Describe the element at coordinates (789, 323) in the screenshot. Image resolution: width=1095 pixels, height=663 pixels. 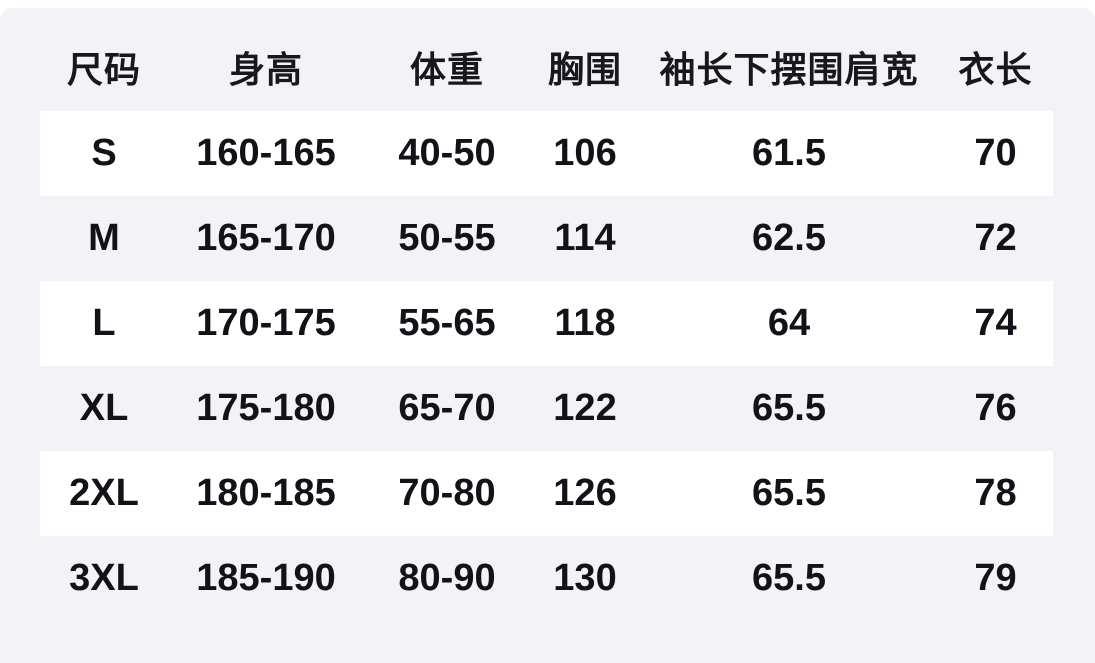
I see `measurement-value-cell: 64` at that location.